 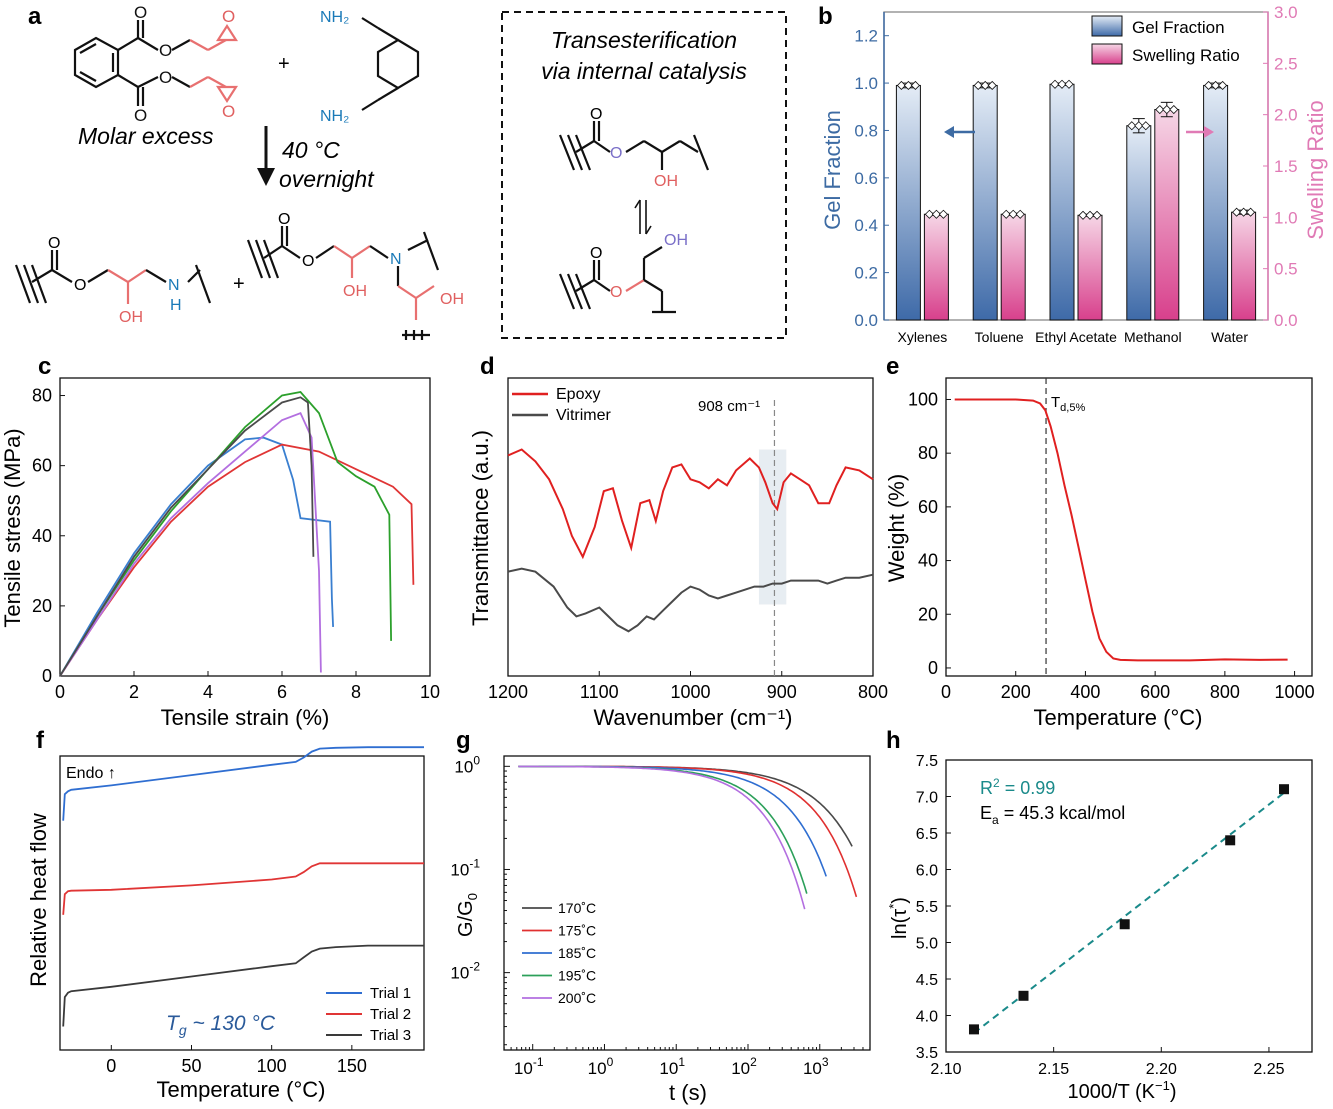 I want to click on y2-tick-label: 2.5, so click(x=1286, y=63).